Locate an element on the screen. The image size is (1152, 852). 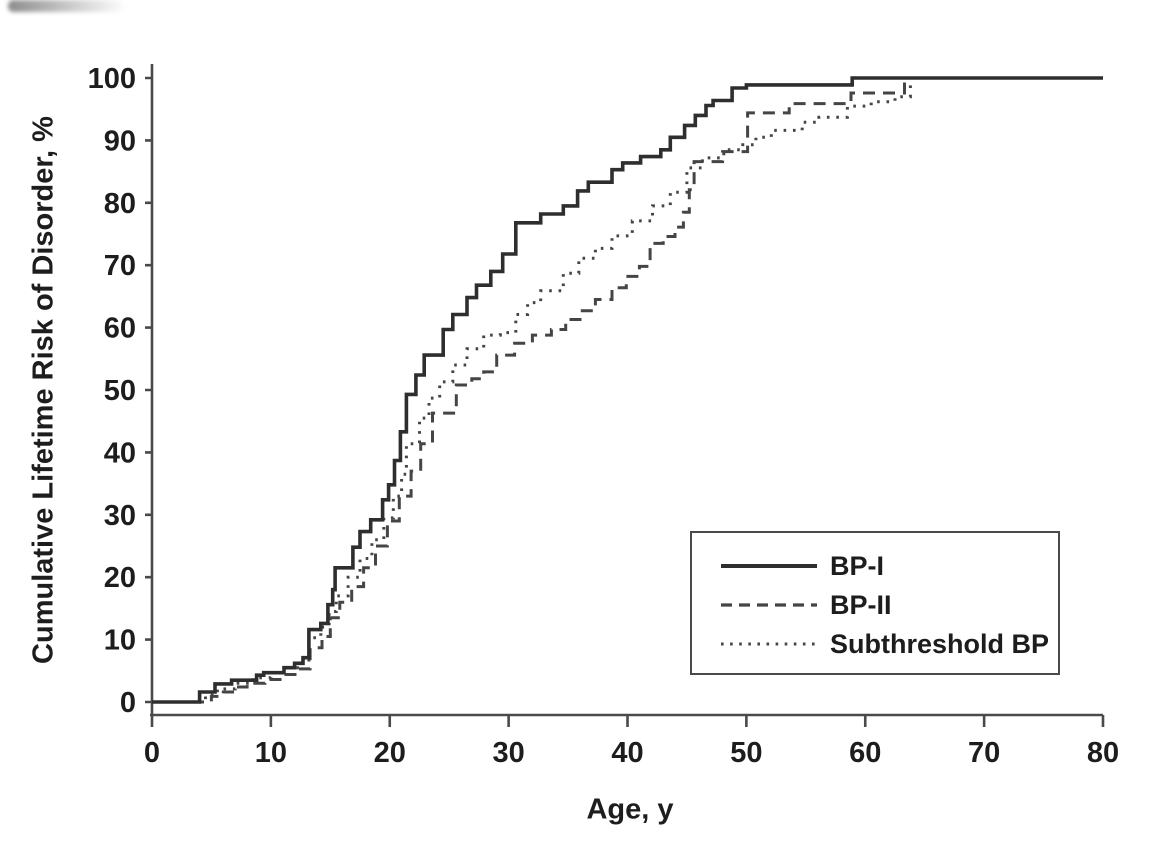
y-tick-label: 100 is located at coordinates (112, 79).